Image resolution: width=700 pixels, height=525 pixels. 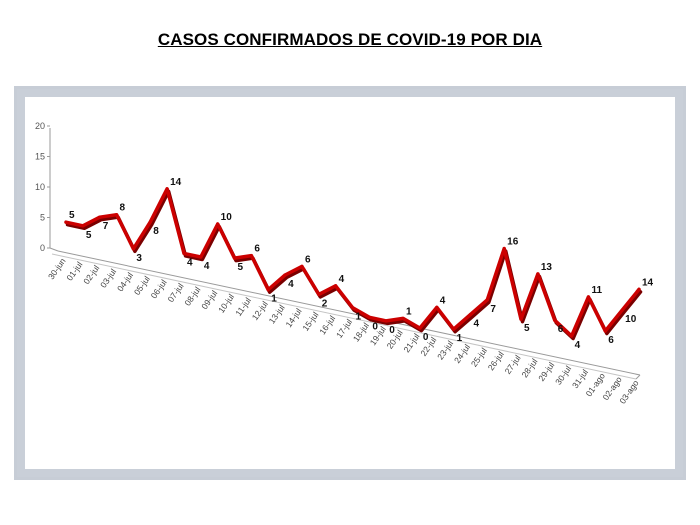 I want to click on data-label: 13, so click(x=547, y=267).